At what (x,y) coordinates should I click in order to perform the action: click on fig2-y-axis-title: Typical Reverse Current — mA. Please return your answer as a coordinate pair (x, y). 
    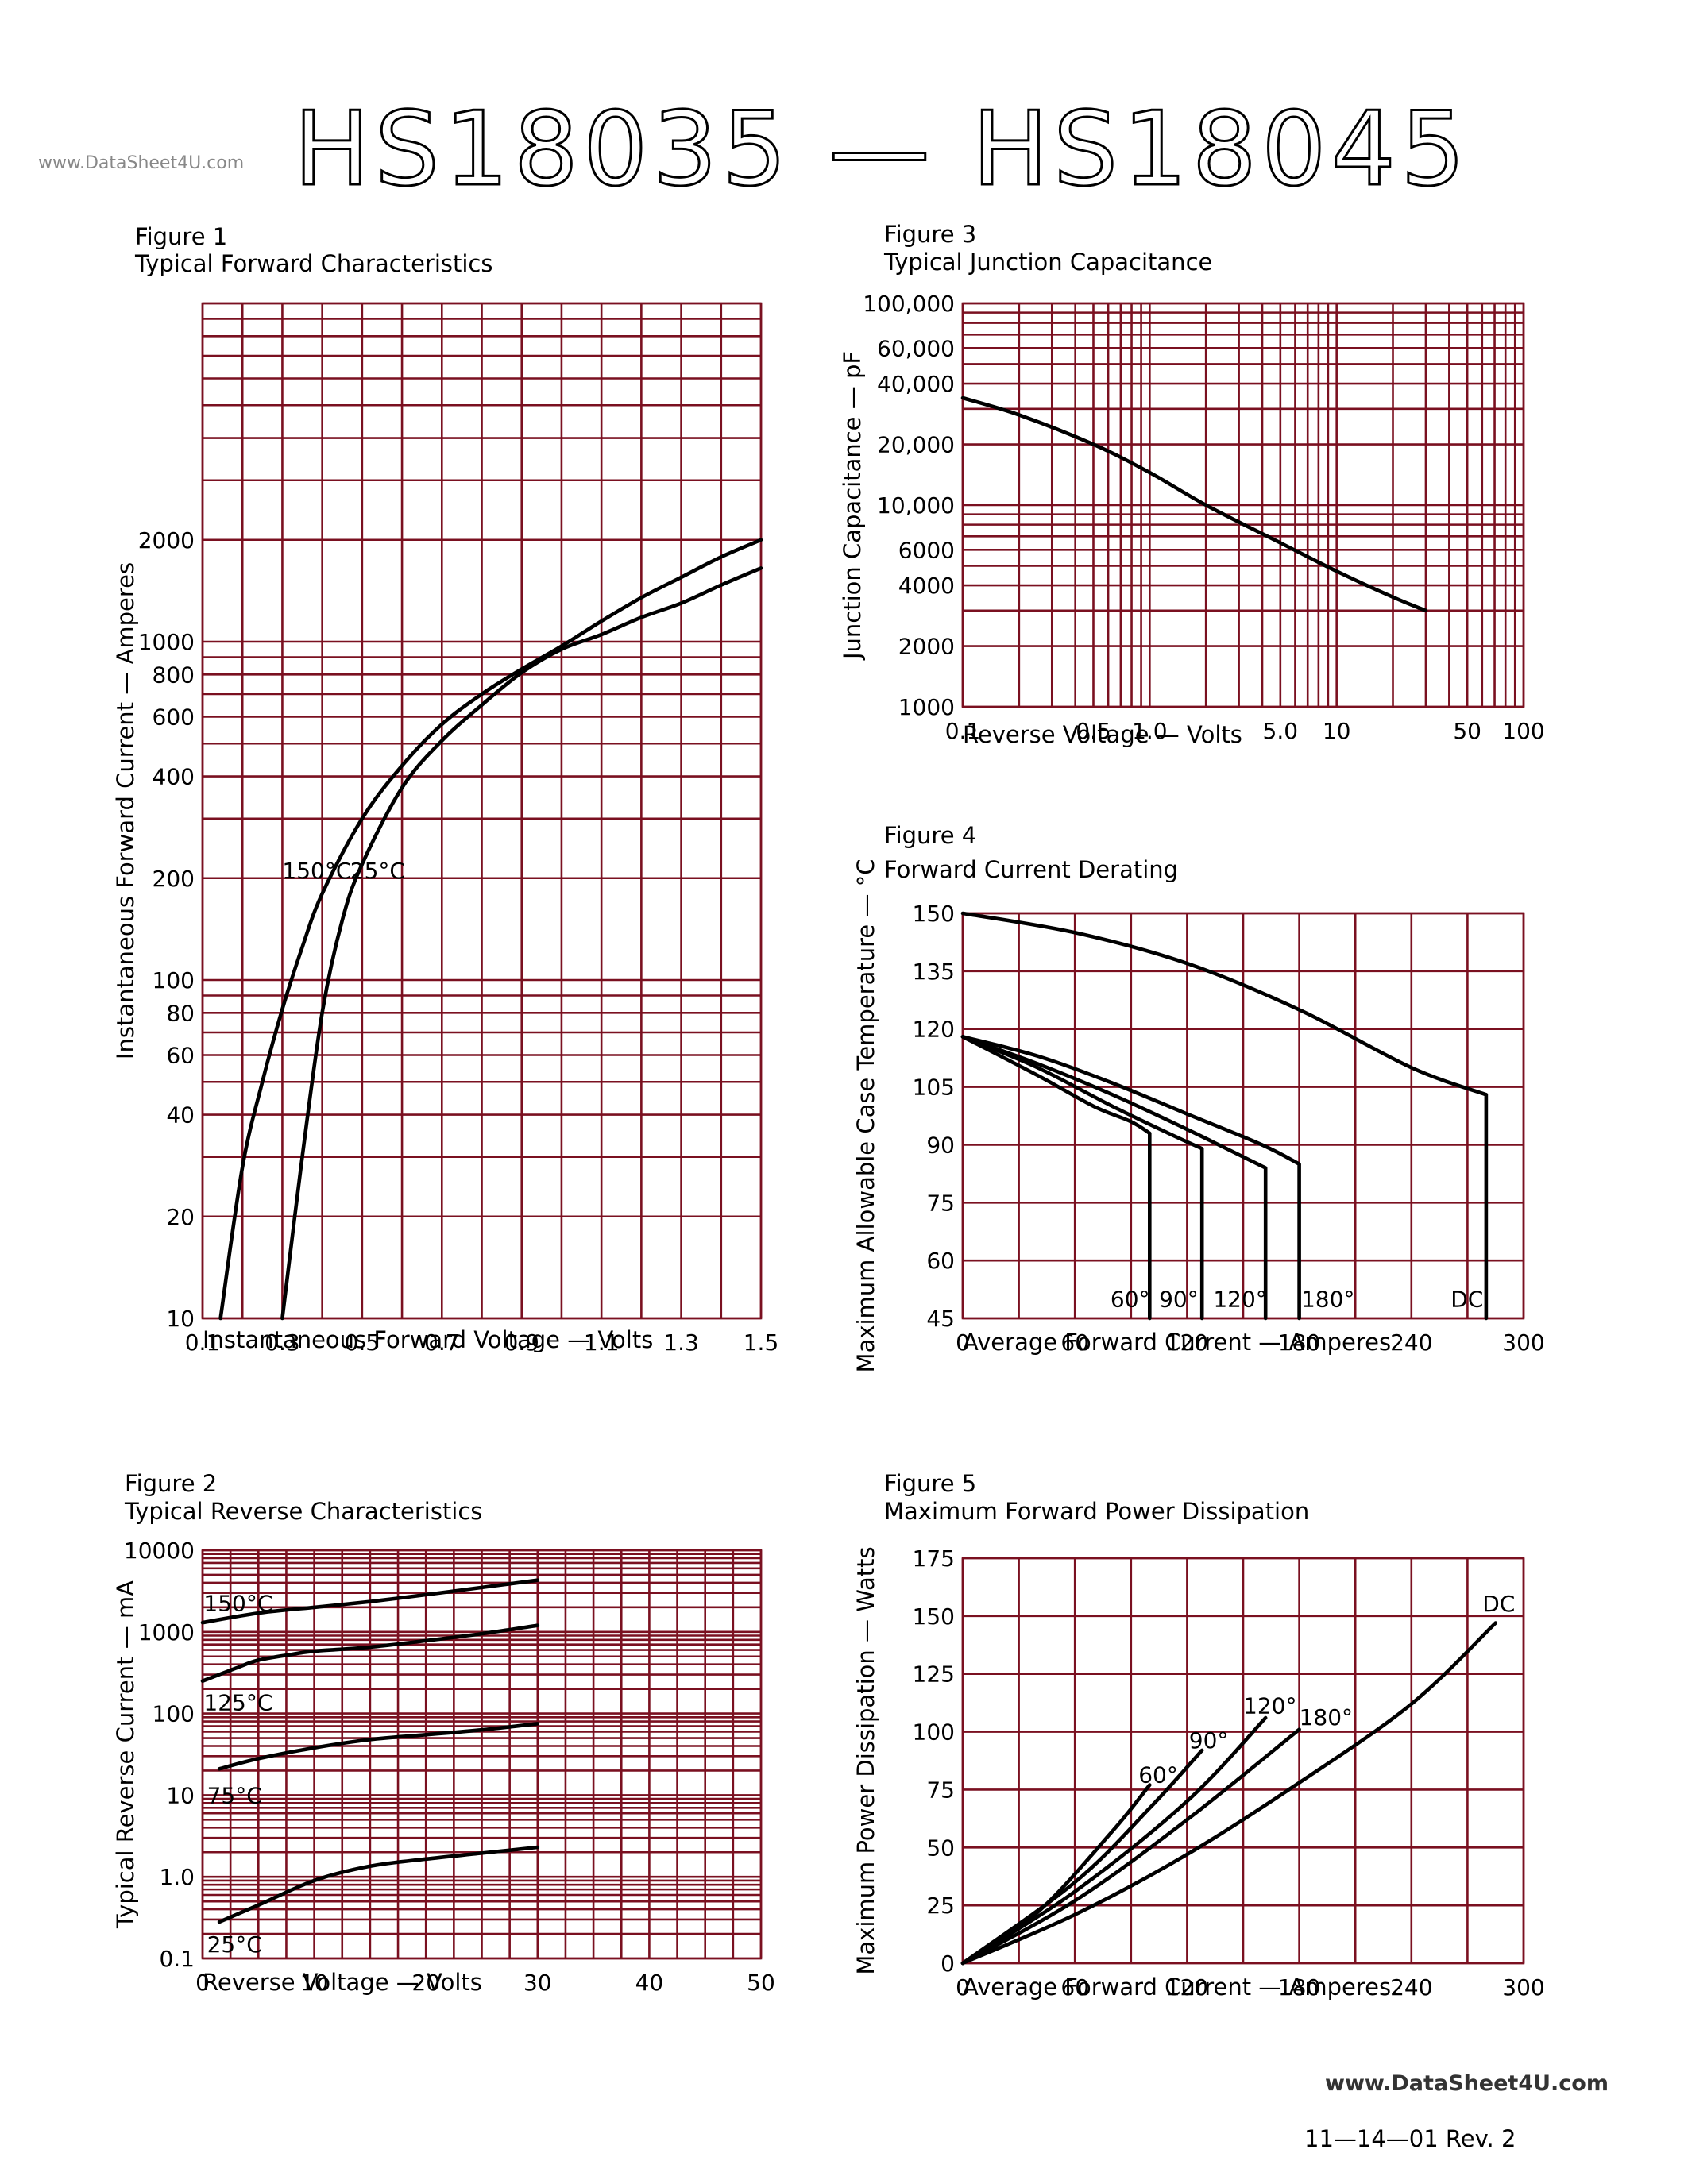
    Looking at the image, I should click on (125, 1754).